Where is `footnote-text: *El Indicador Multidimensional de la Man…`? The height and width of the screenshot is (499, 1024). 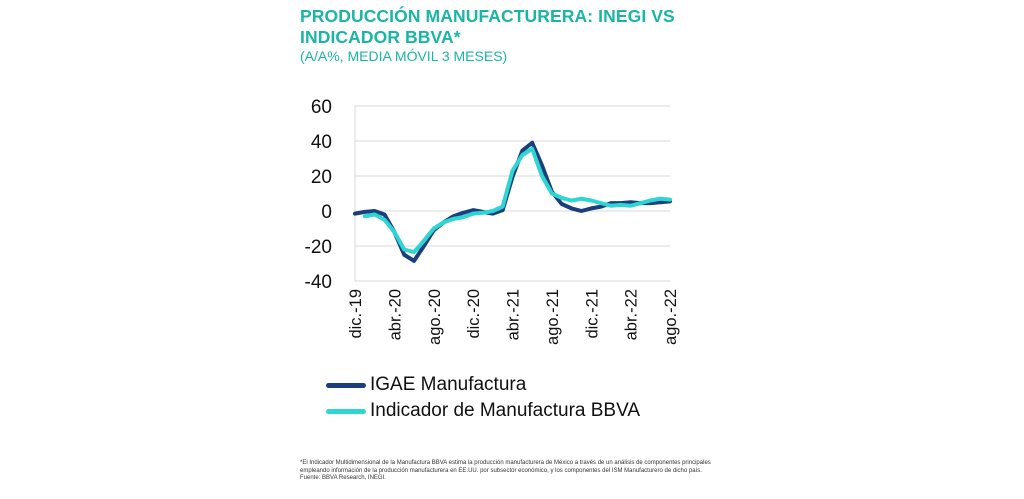
footnote-text: *El Indicador Multidimensional de la Man… is located at coordinates (505, 467).